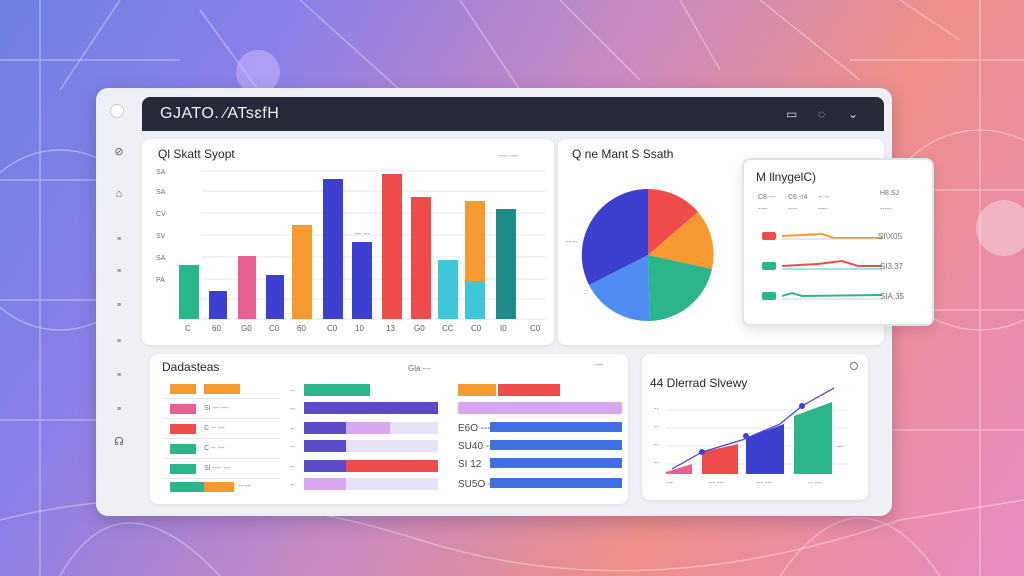 The width and height of the screenshot is (1024, 576). Describe the element at coordinates (246, 328) in the screenshot. I see `svg-text: G0` at that location.